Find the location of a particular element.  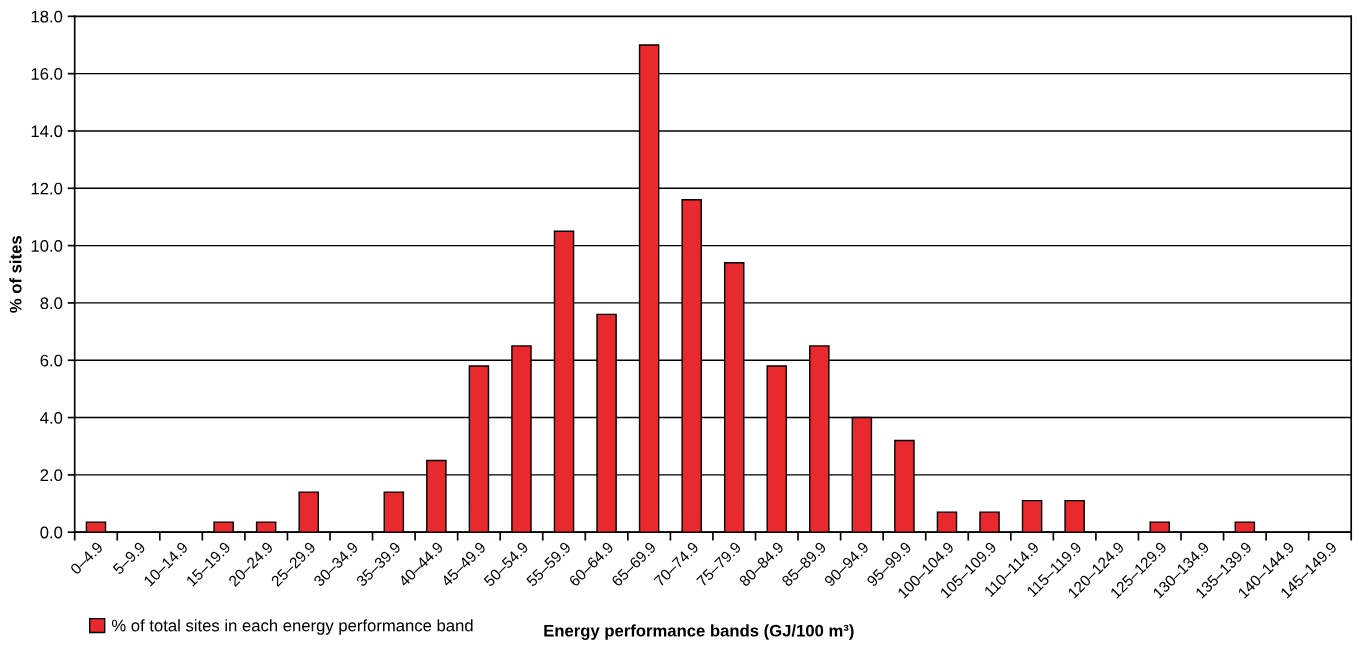

legend-label: % of total sites in each energy performance band is located at coordinates (292, 627).